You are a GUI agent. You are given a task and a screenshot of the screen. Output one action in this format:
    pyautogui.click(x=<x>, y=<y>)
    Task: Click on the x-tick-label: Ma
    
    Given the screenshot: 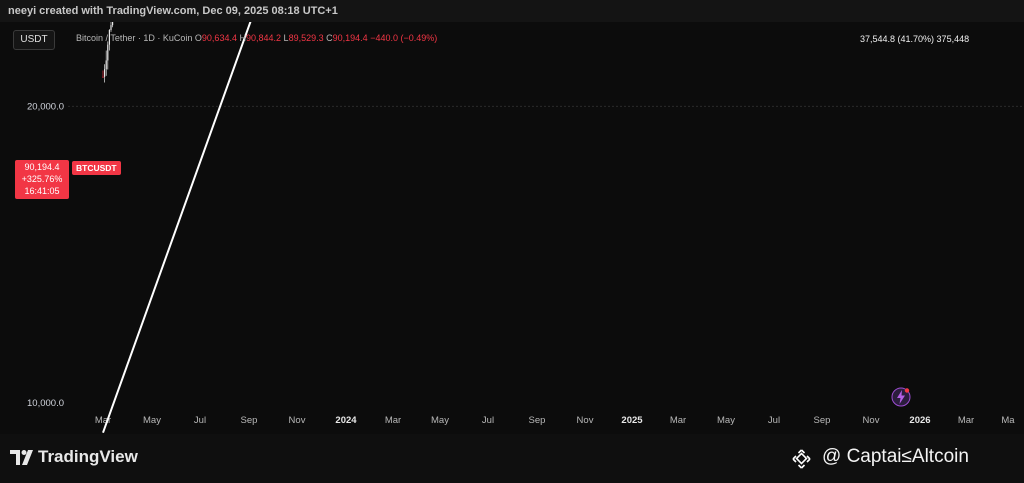 What is the action you would take?
    pyautogui.click(x=1008, y=420)
    